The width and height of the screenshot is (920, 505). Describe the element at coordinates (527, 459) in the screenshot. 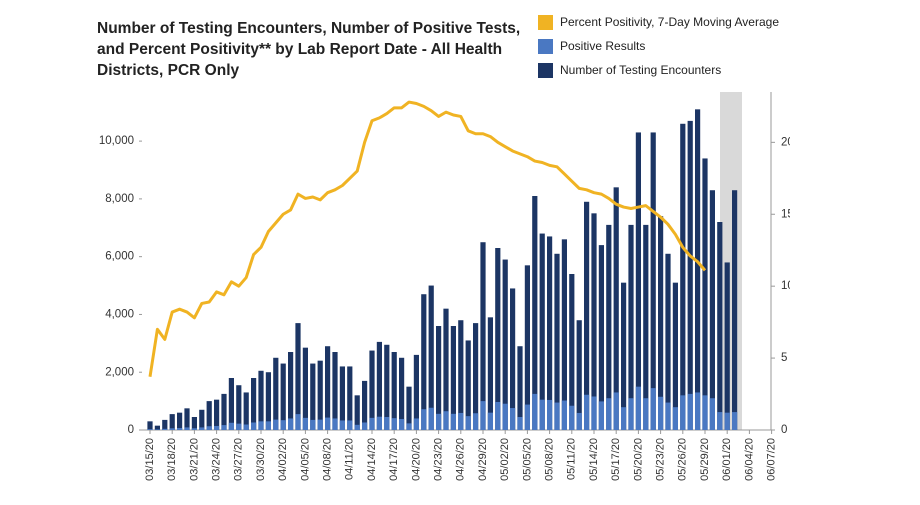

I see `x-tick-label: 05/05/20` at that location.